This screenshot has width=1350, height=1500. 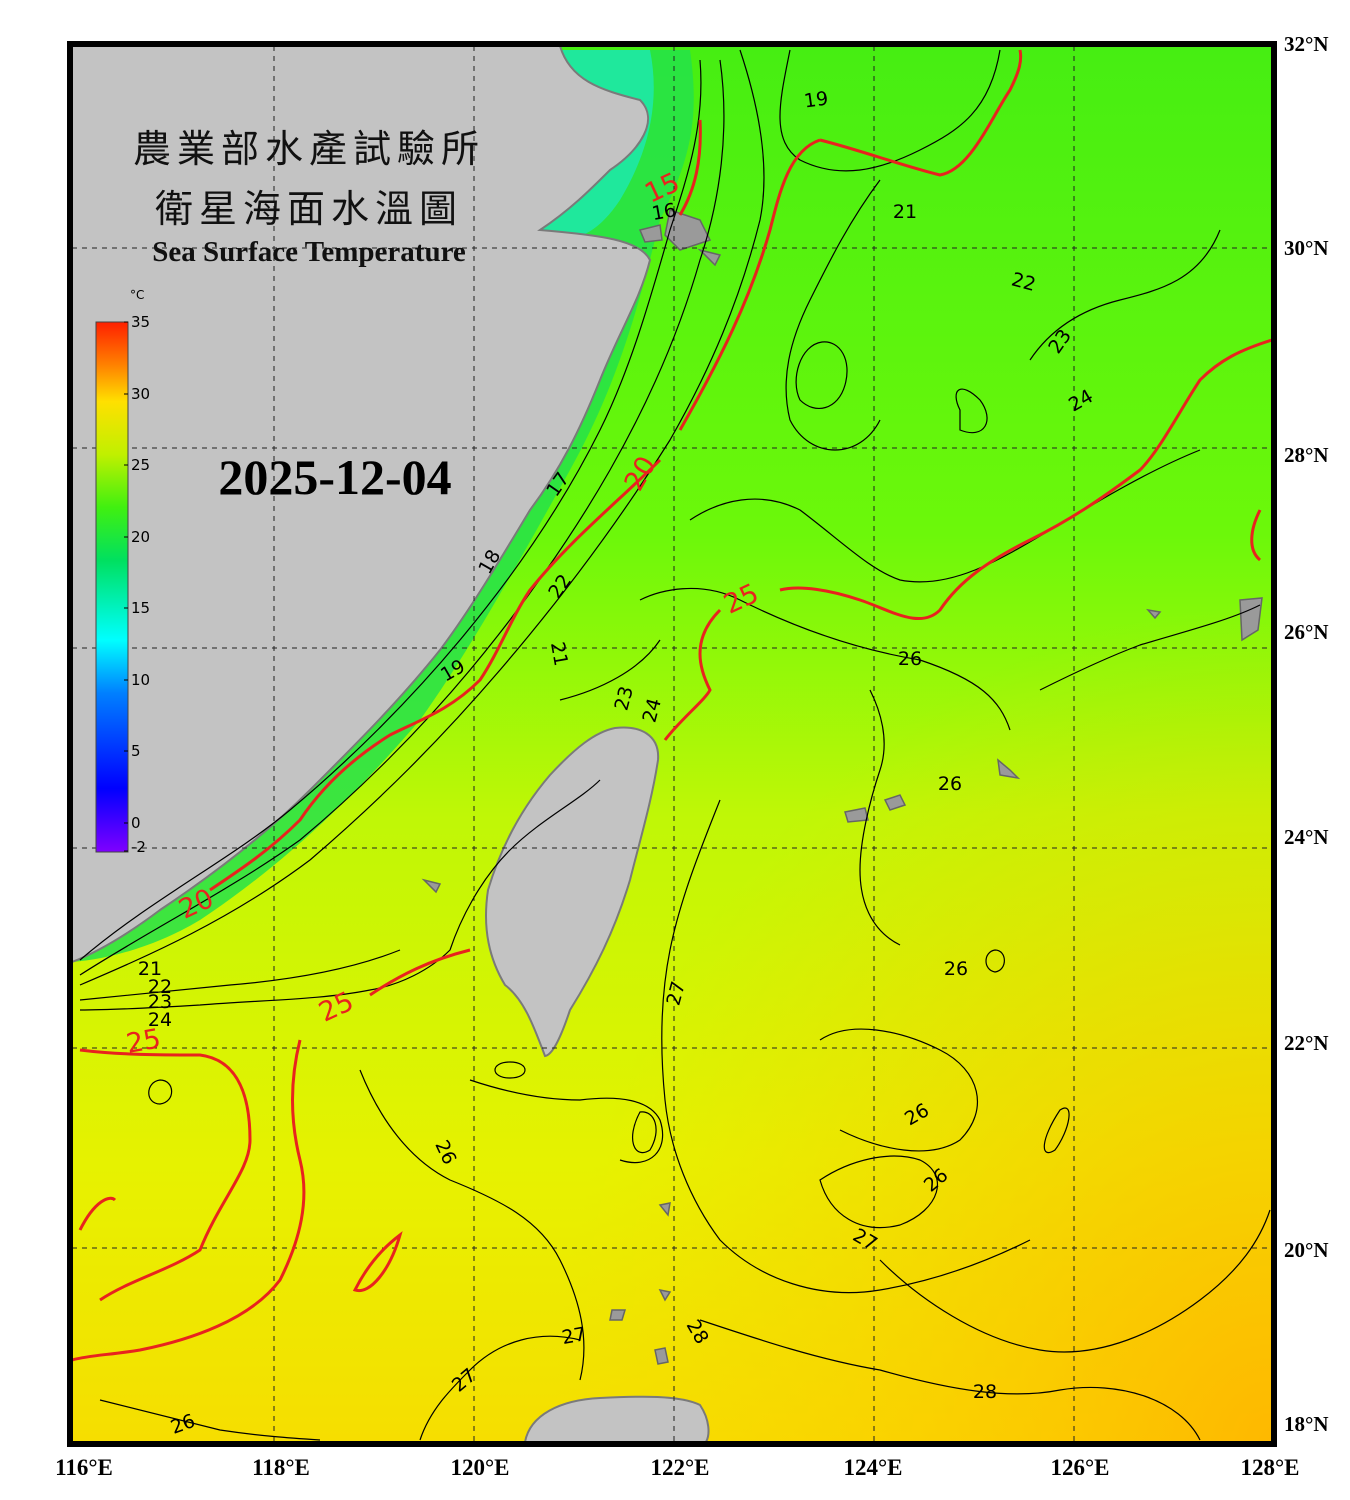 I want to click on lat-label: 26°N, so click(x=1306, y=632).